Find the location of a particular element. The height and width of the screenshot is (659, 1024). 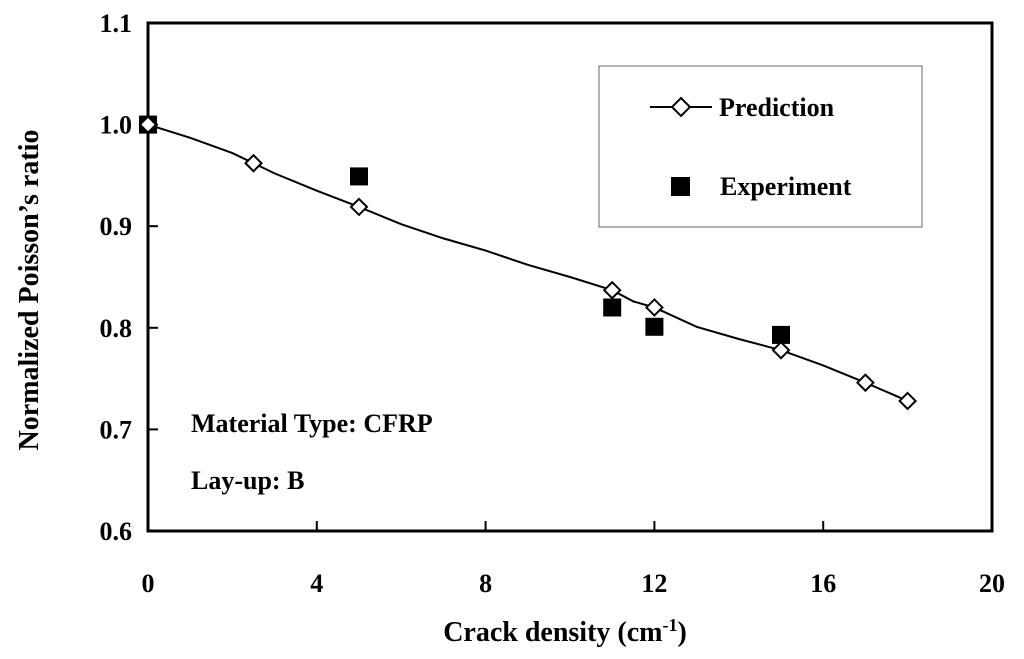

legend-box is located at coordinates (760, 146).